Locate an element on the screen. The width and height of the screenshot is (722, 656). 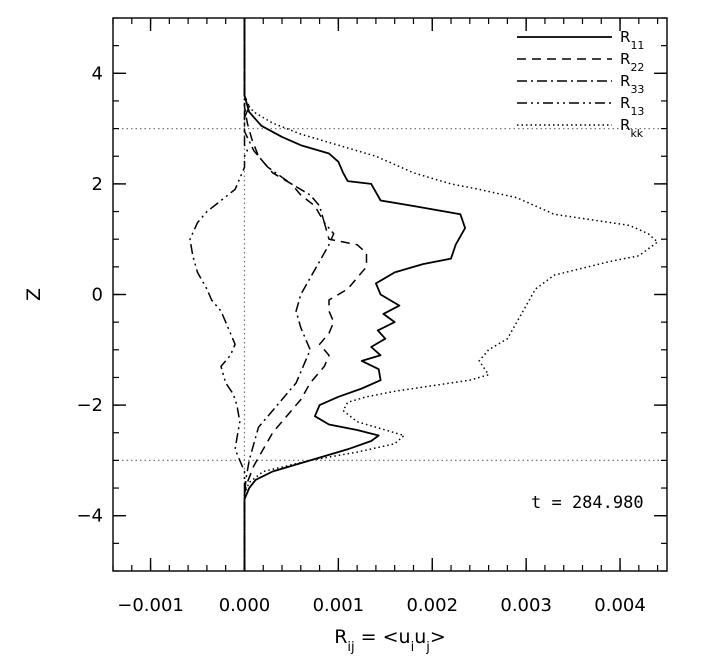
legend-label-R22: R22 is located at coordinates (632, 62).